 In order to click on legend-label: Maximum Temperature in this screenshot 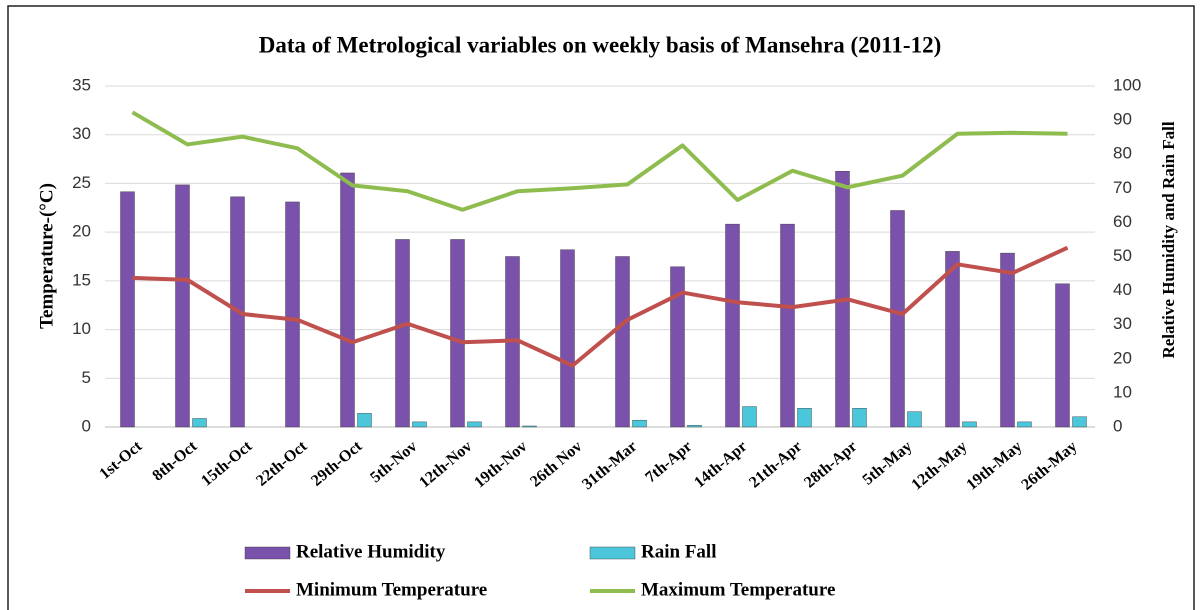, I will do `click(738, 589)`.